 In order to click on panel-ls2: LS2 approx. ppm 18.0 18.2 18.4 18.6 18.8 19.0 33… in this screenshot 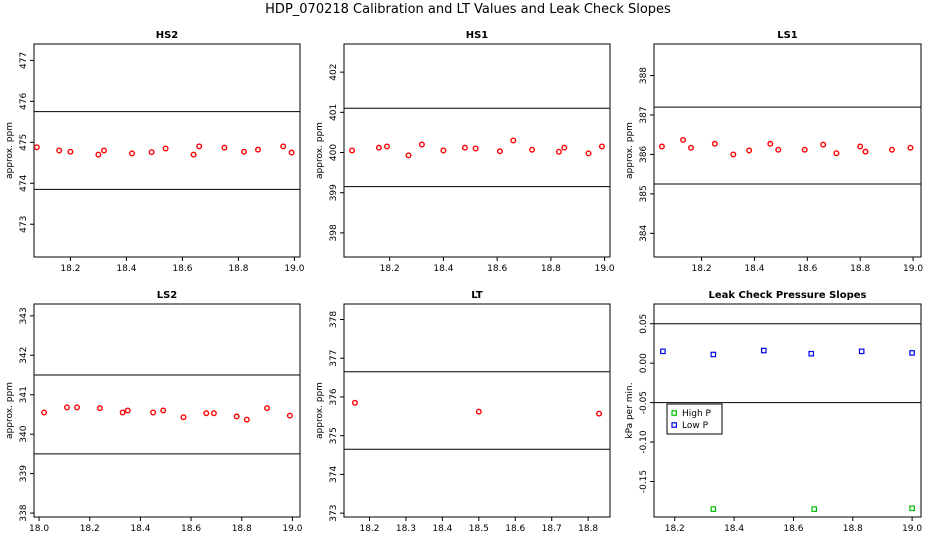, I will do `click(154, 412)`.